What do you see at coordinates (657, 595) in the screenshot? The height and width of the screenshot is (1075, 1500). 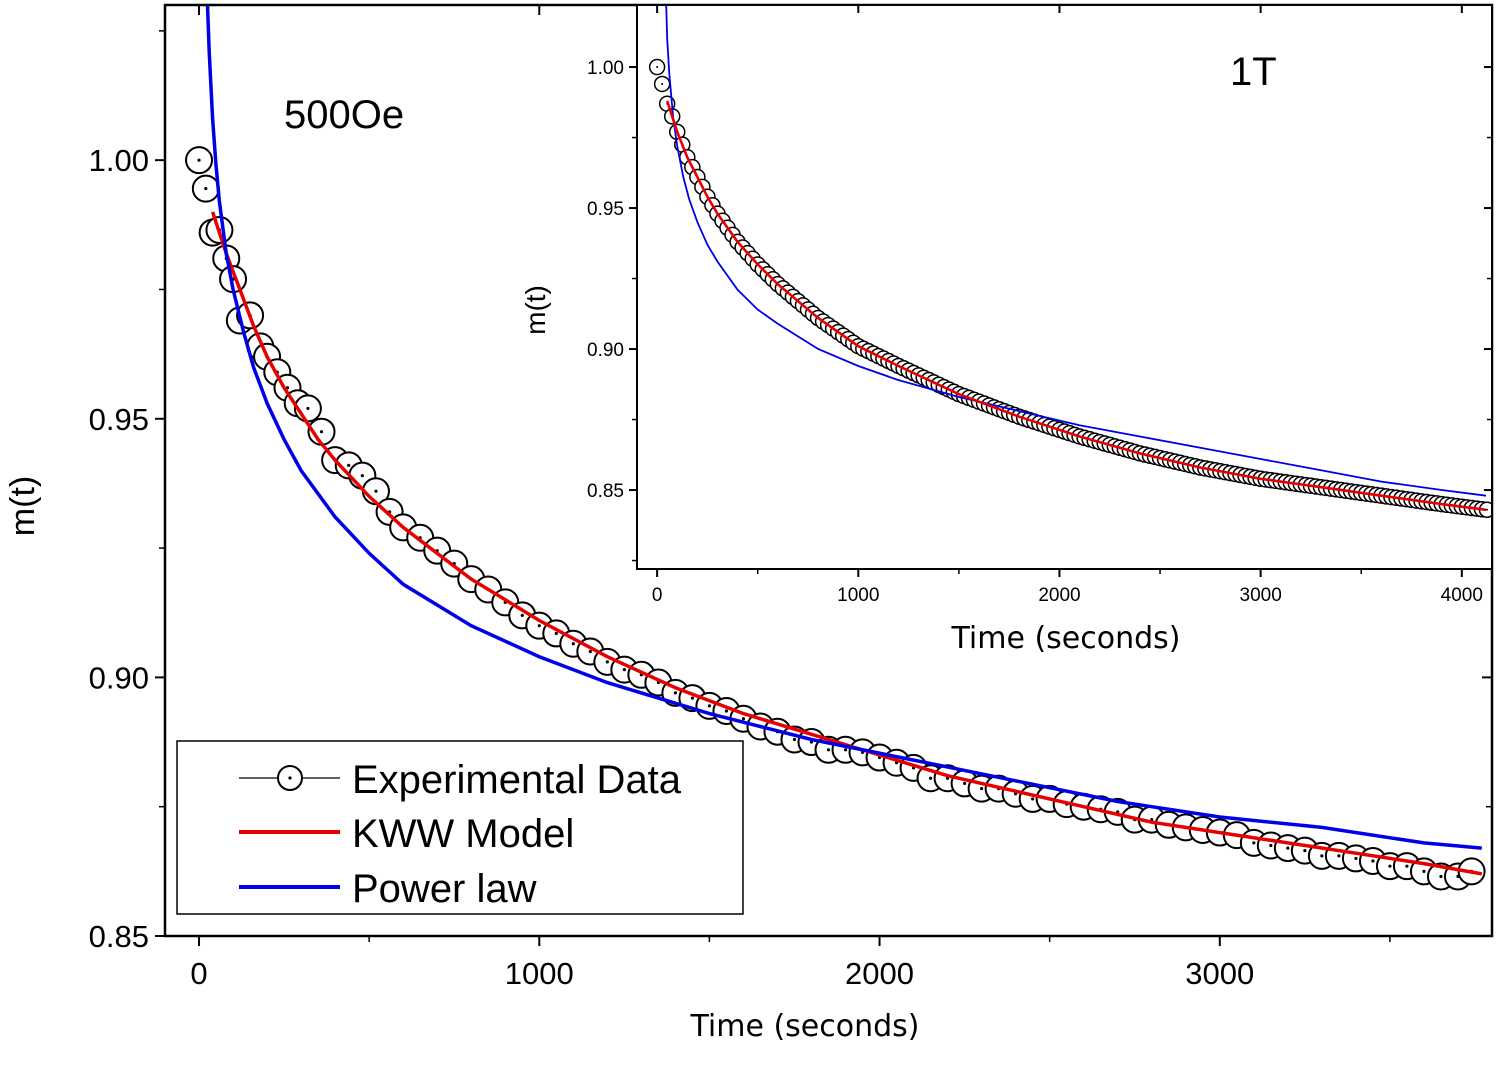 I see `inset-x-tick-label: 0` at bounding box center [657, 595].